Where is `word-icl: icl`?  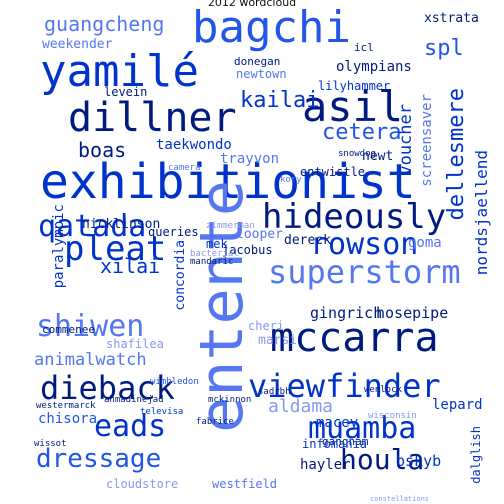
word-icl: icl is located at coordinates (364, 47).